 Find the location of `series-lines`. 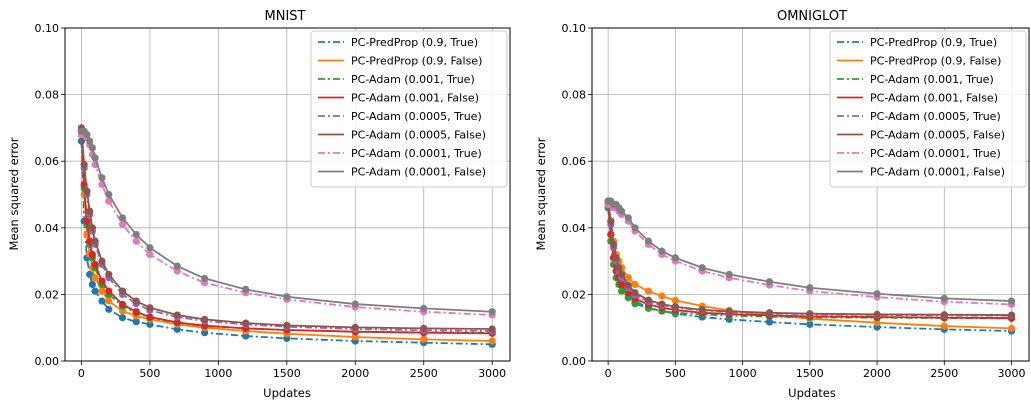

series-lines is located at coordinates (810, 266).